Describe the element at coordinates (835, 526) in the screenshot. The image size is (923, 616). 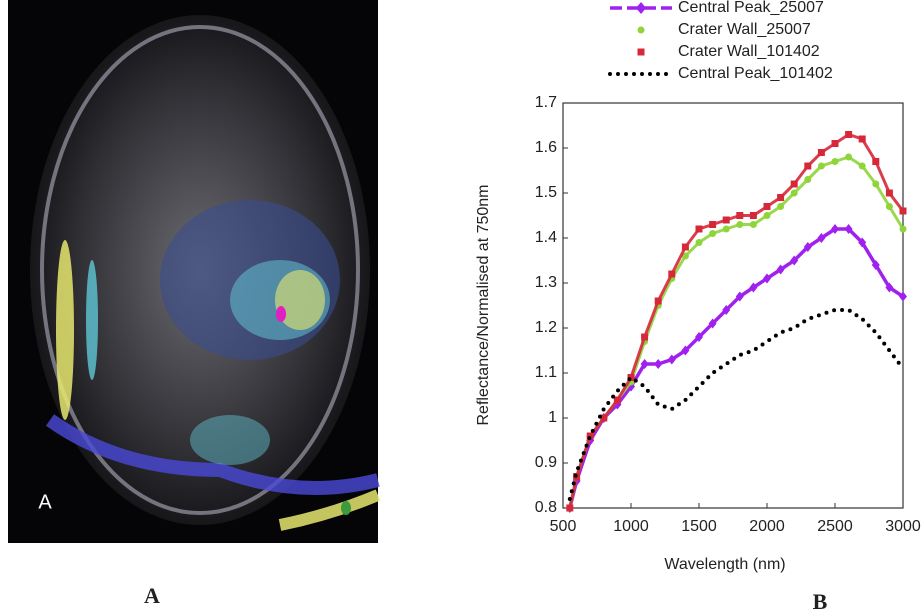
I see `x-tick-label: 2500` at that location.